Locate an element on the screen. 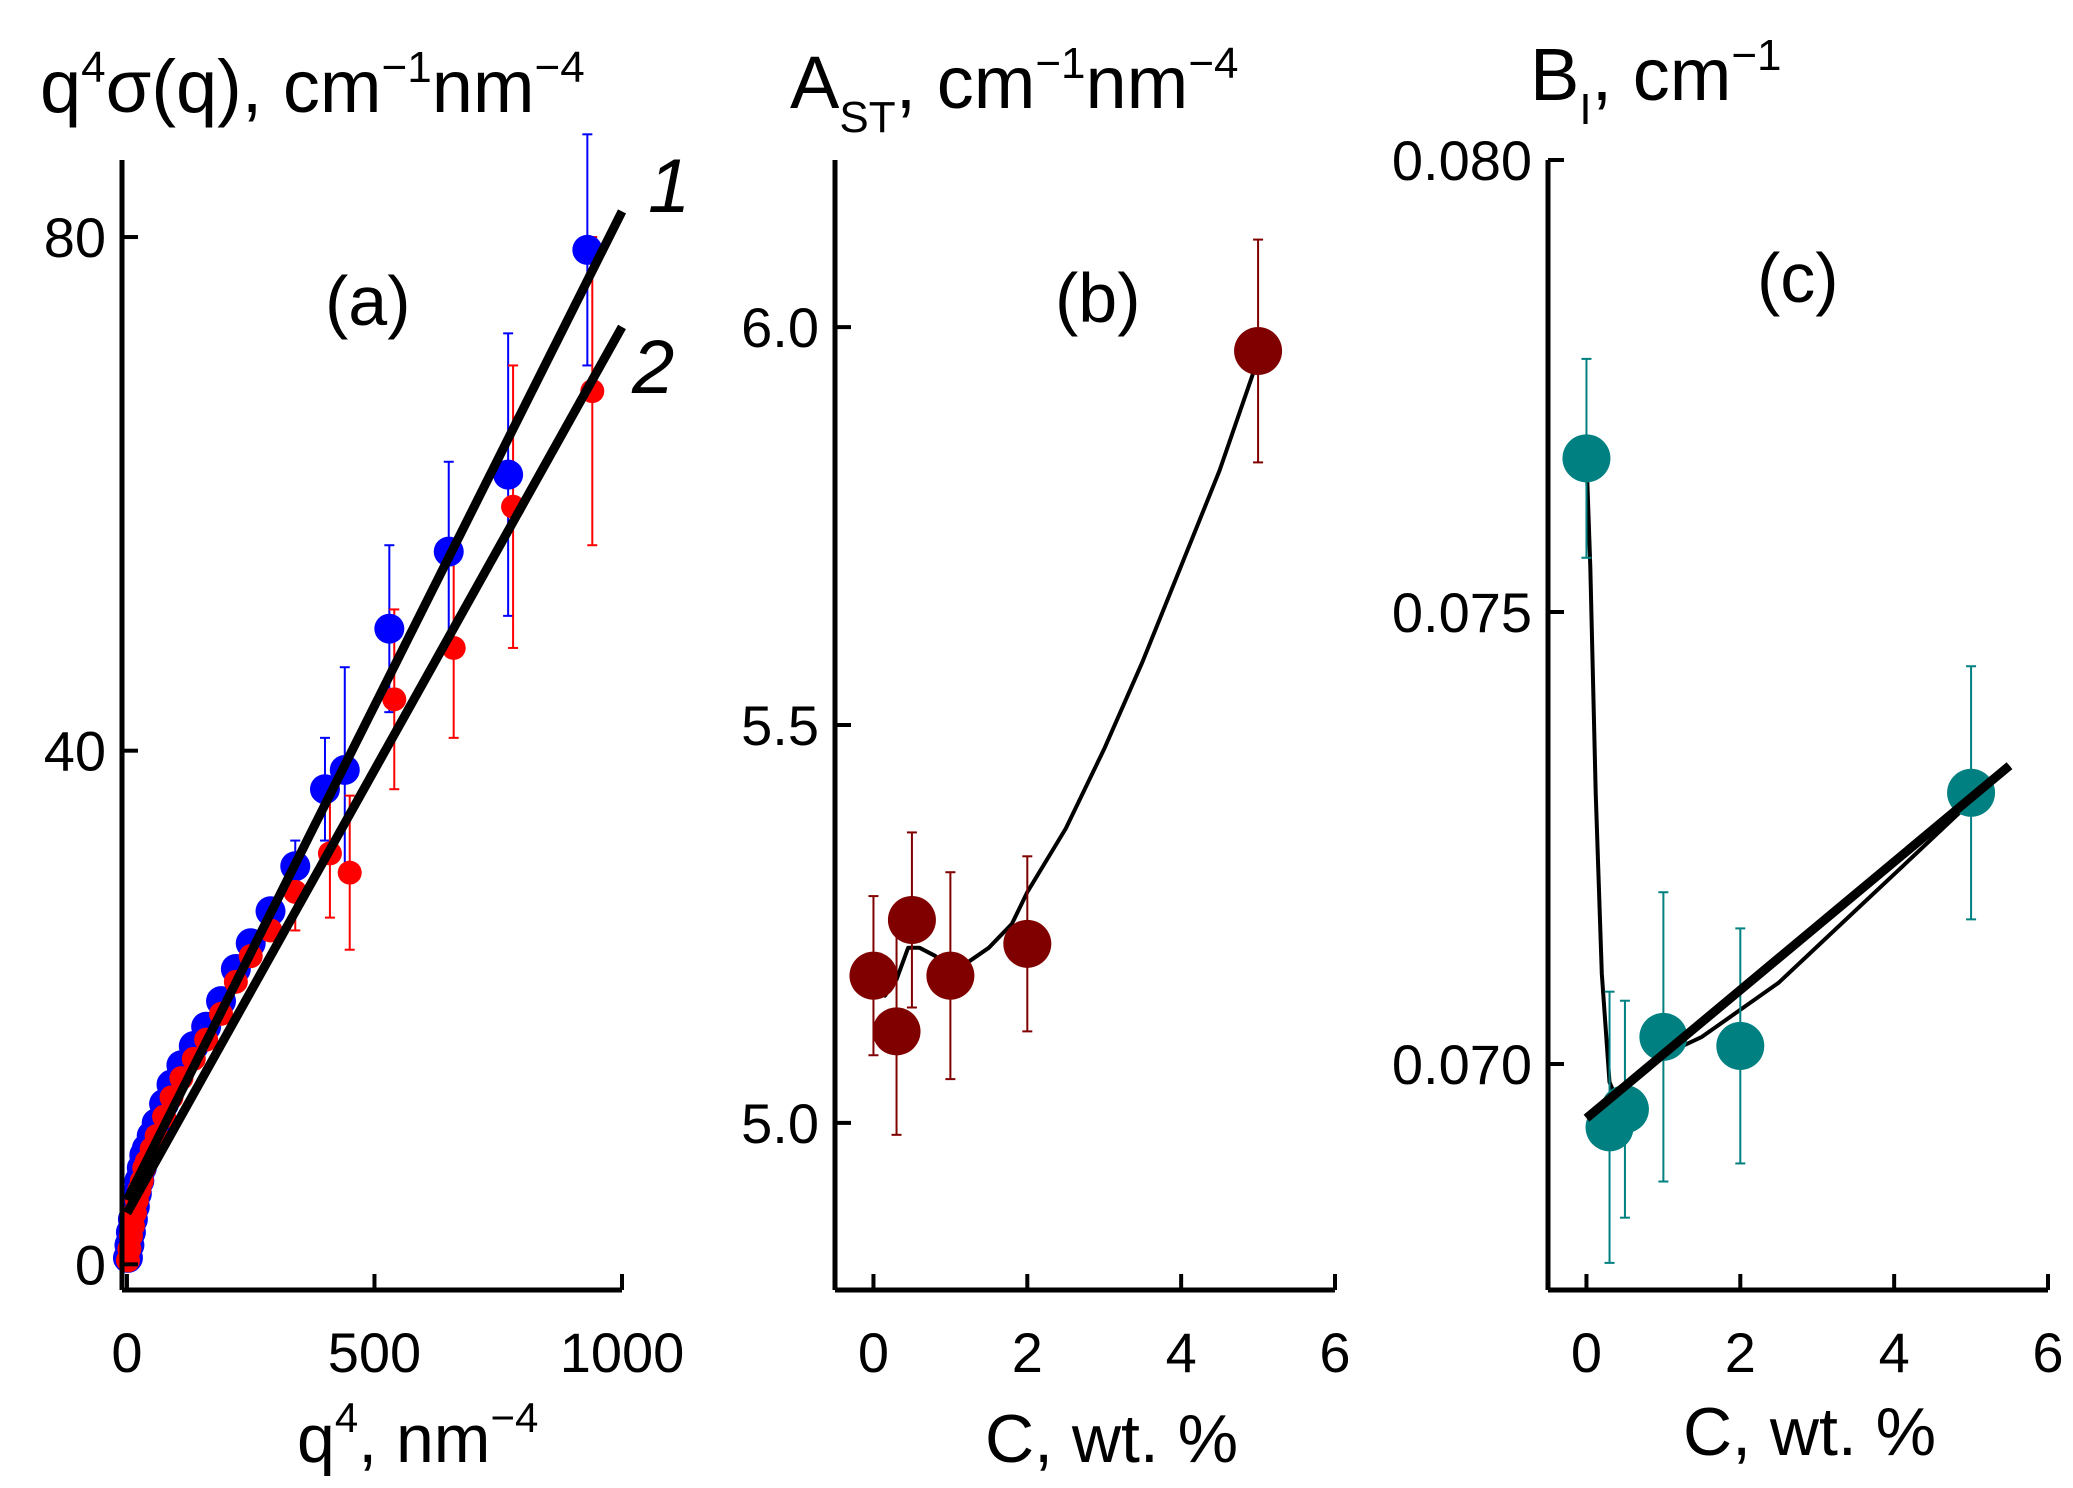 The height and width of the screenshot is (1488, 2073). panel-a-x-tick-label: 0 is located at coordinates (126, 1352).